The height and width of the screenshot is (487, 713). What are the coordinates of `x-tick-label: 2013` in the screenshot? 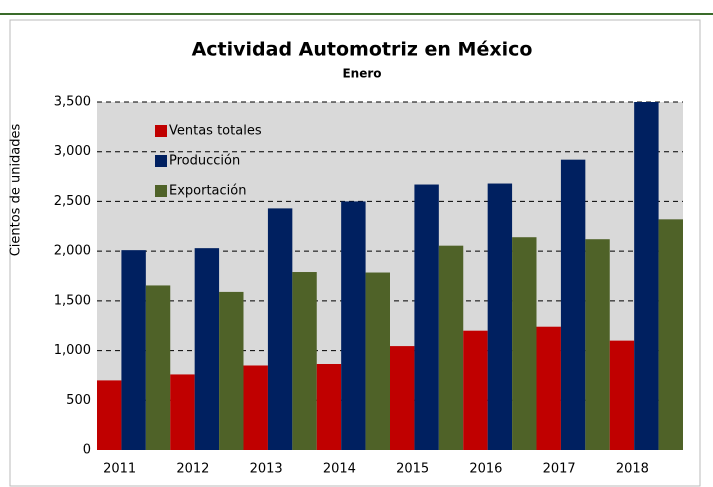 It's located at (266, 469).